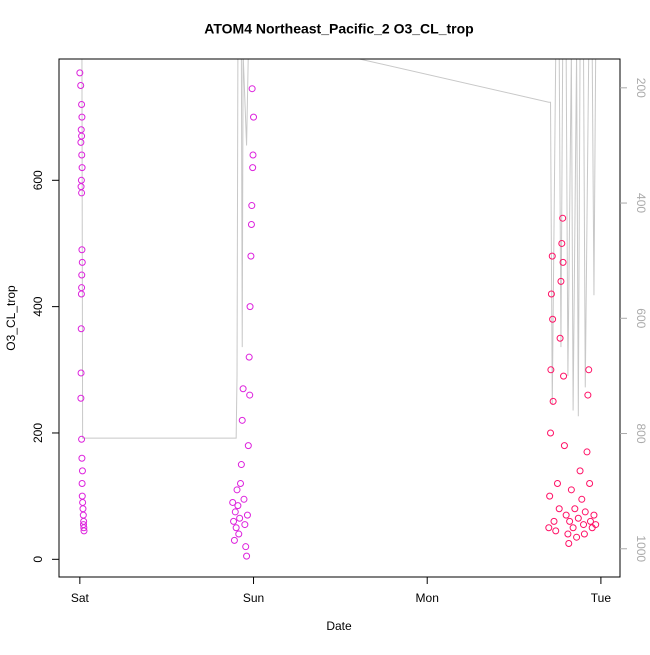 The width and height of the screenshot is (650, 655). I want to click on y2-tick-label: 200, so click(641, 88).